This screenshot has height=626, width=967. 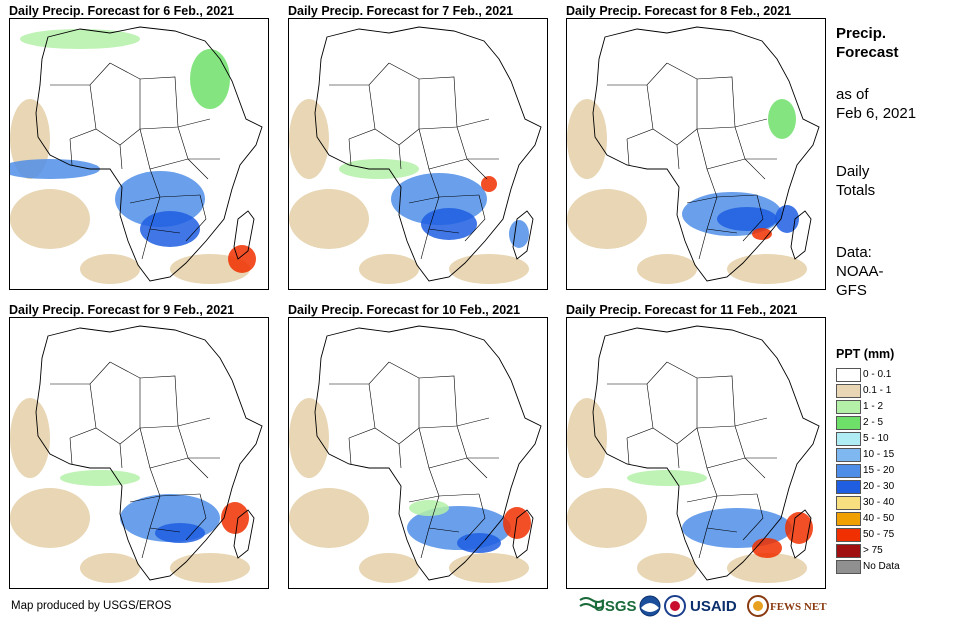 I want to click on side-totals-line1: Daily, so click(x=853, y=171).